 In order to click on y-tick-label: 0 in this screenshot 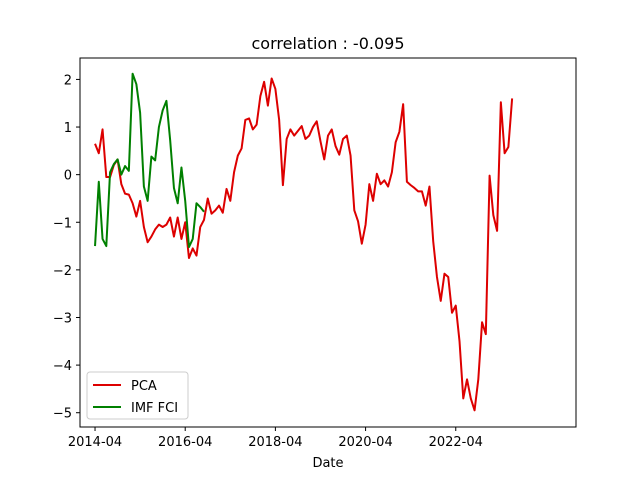, I will do `click(68, 176)`.